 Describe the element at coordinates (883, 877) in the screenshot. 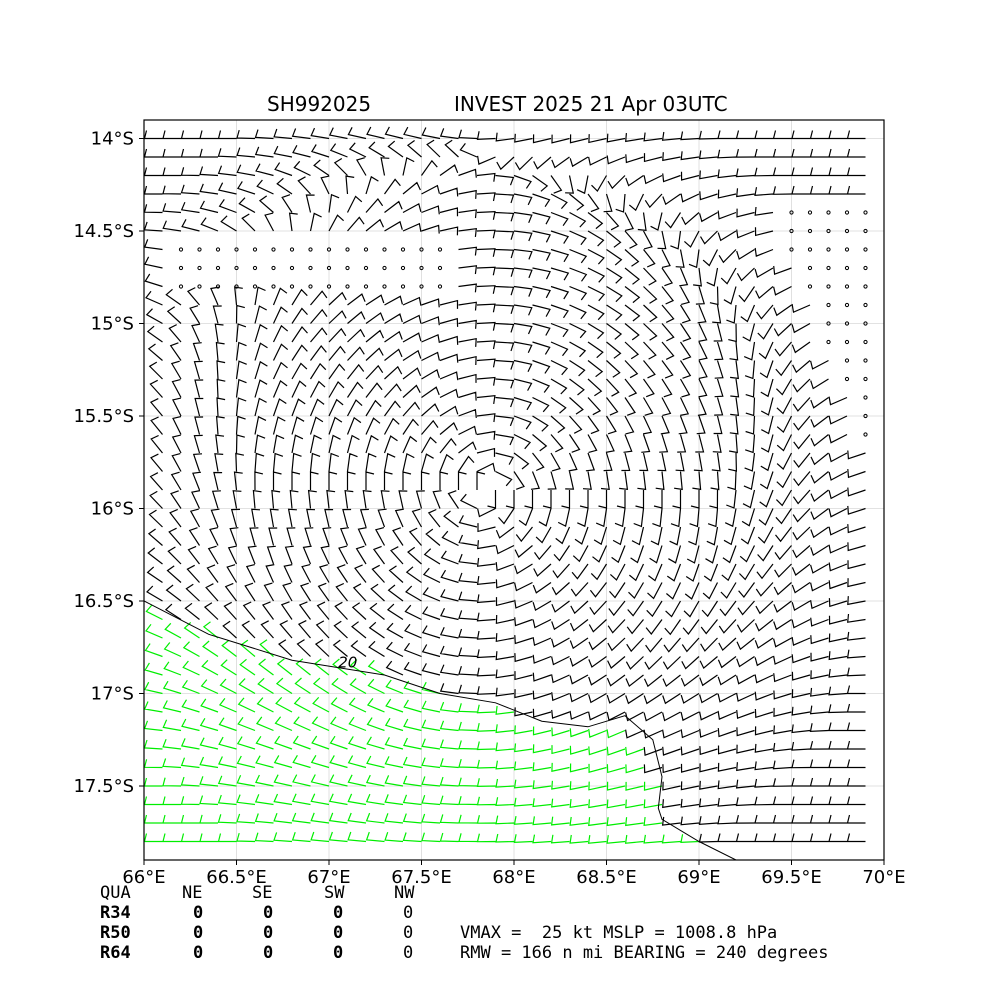

I see `x-tick-label: 70°E` at that location.